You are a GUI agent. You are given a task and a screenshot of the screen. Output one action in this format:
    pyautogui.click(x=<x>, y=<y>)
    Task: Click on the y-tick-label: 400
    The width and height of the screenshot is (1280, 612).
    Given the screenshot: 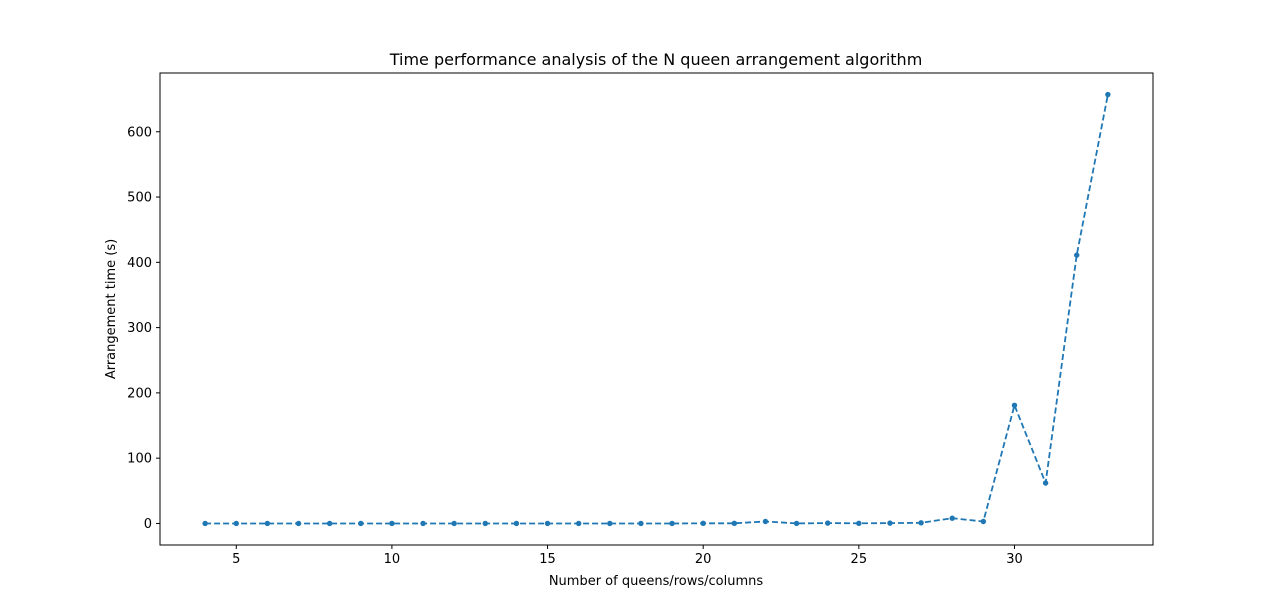 What is the action you would take?
    pyautogui.click(x=139, y=263)
    